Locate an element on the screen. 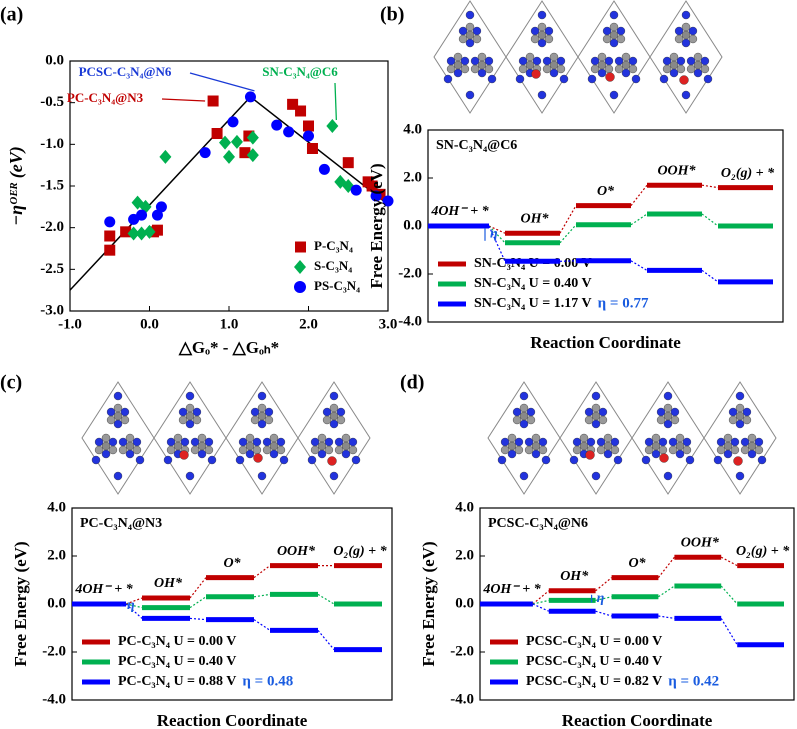  x-tick-label: 0.0 is located at coordinates (149, 324).